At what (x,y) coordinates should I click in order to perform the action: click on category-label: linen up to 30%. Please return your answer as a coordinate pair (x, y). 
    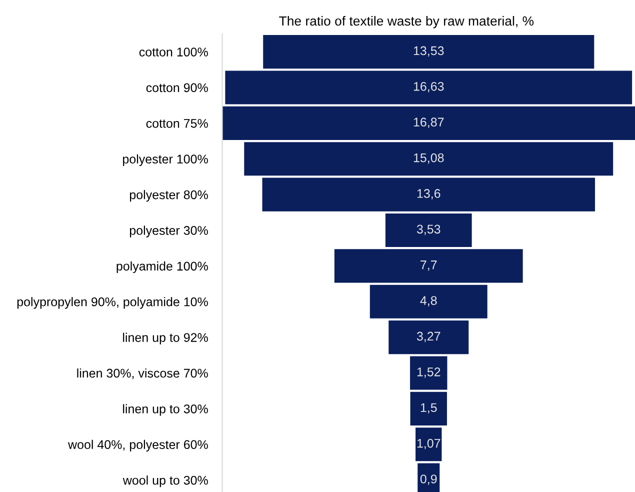
    Looking at the image, I should click on (165, 410).